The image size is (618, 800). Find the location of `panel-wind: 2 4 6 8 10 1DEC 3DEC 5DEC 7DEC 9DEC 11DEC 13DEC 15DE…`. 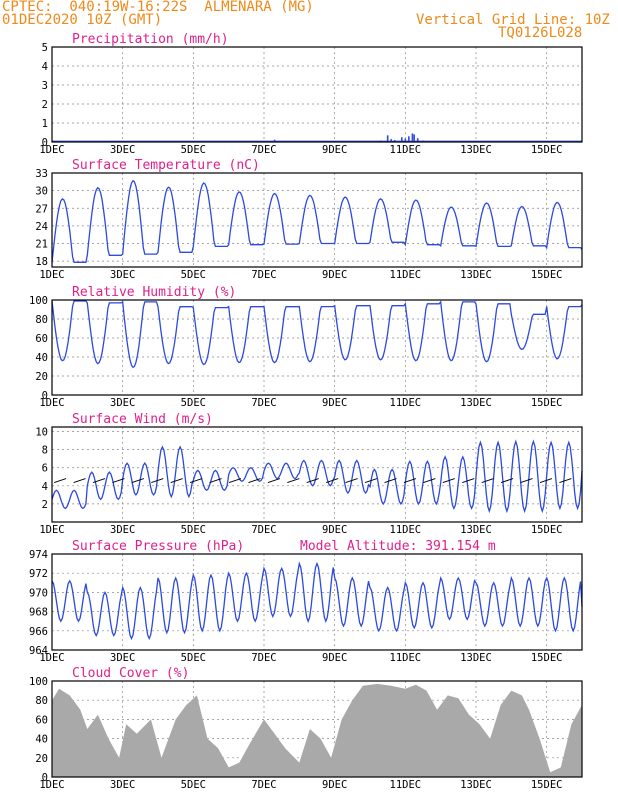

panel-wind: 2 4 6 8 10 1DEC 3DEC 5DEC 7DEC 9DEC 11DEC 13DEC 15DE… is located at coordinates (309, 474).